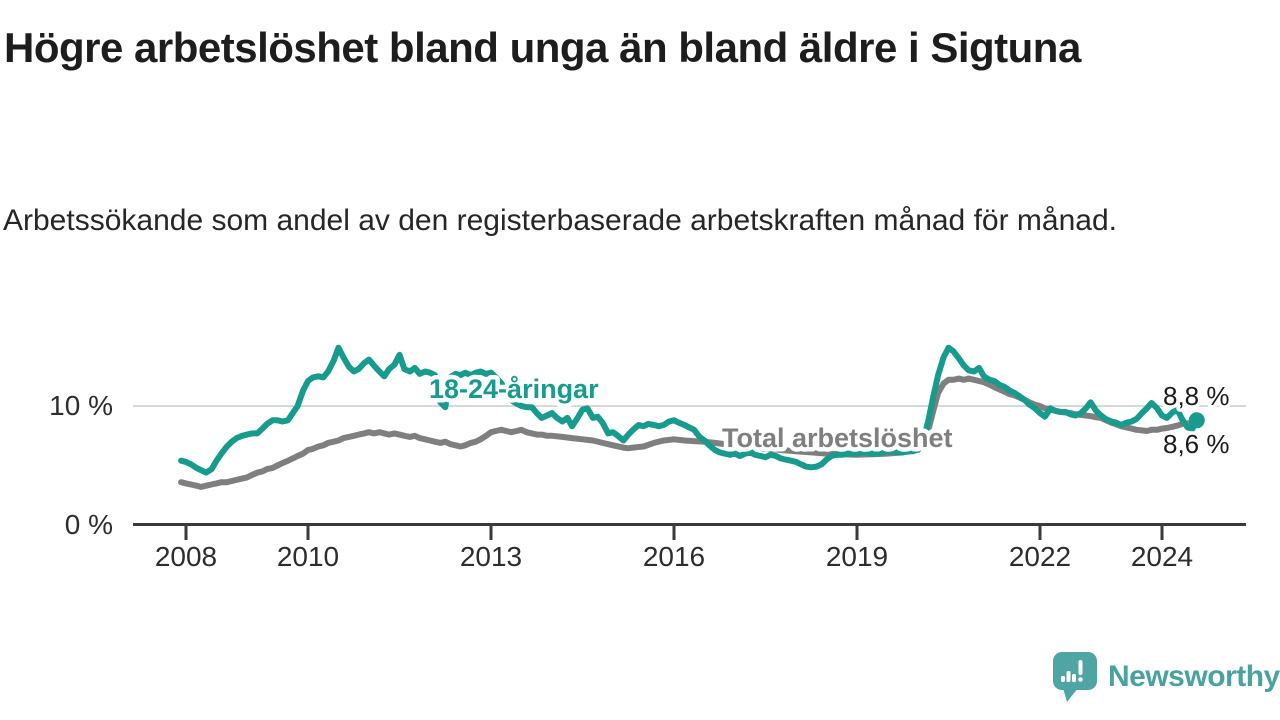 Image resolution: width=1280 pixels, height=720 pixels. I want to click on end-value-youth: 8,8 %, so click(1196, 396).